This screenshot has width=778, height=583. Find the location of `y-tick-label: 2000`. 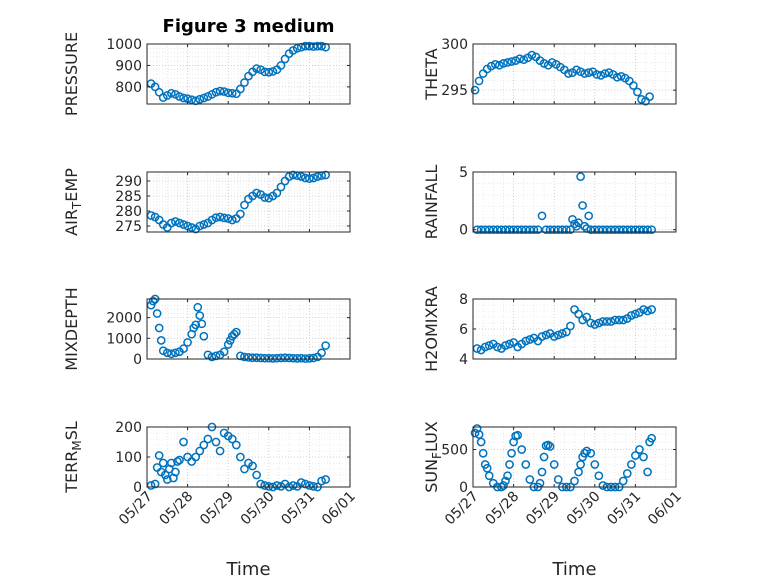

y-tick-label: 2000 is located at coordinates (124, 319).